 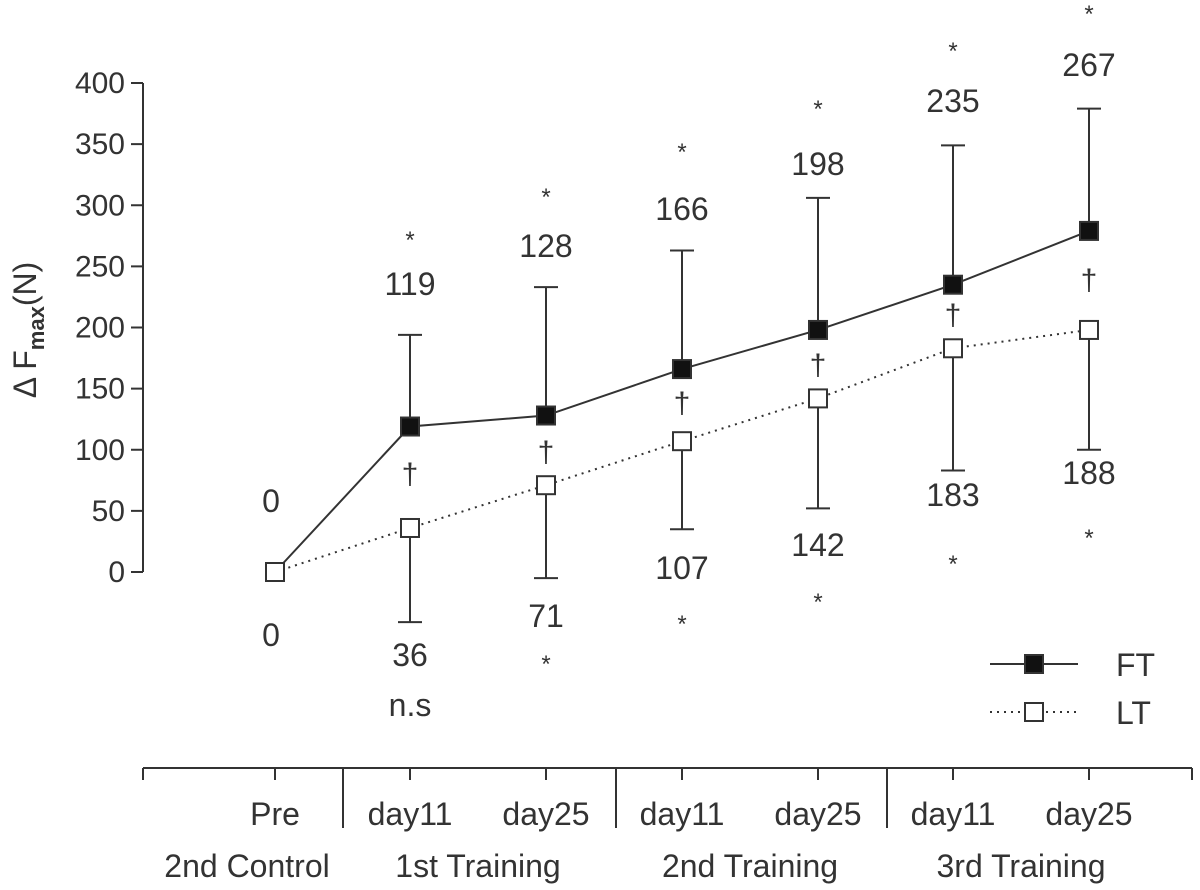 What do you see at coordinates (100, 144) in the screenshot?
I see `y-tick-label: 350` at bounding box center [100, 144].